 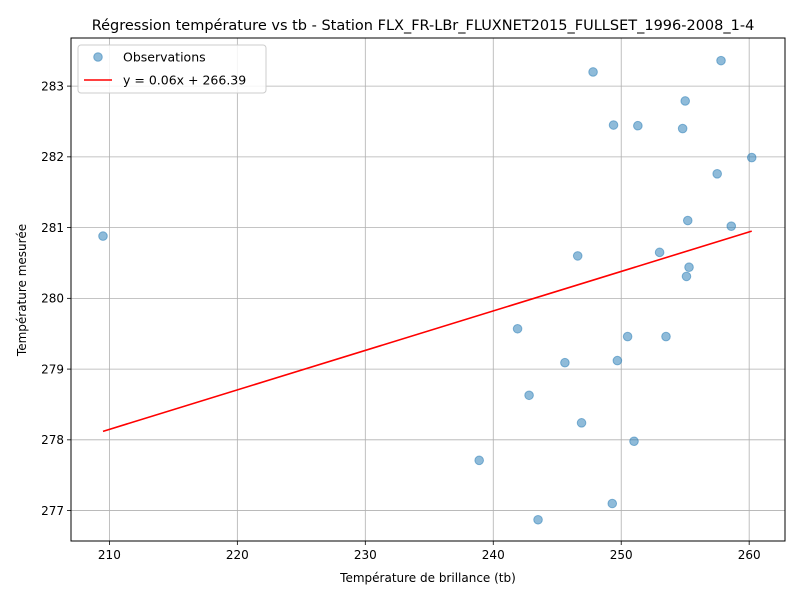 What do you see at coordinates (749, 555) in the screenshot?
I see `x-tick-label: 260` at bounding box center [749, 555].